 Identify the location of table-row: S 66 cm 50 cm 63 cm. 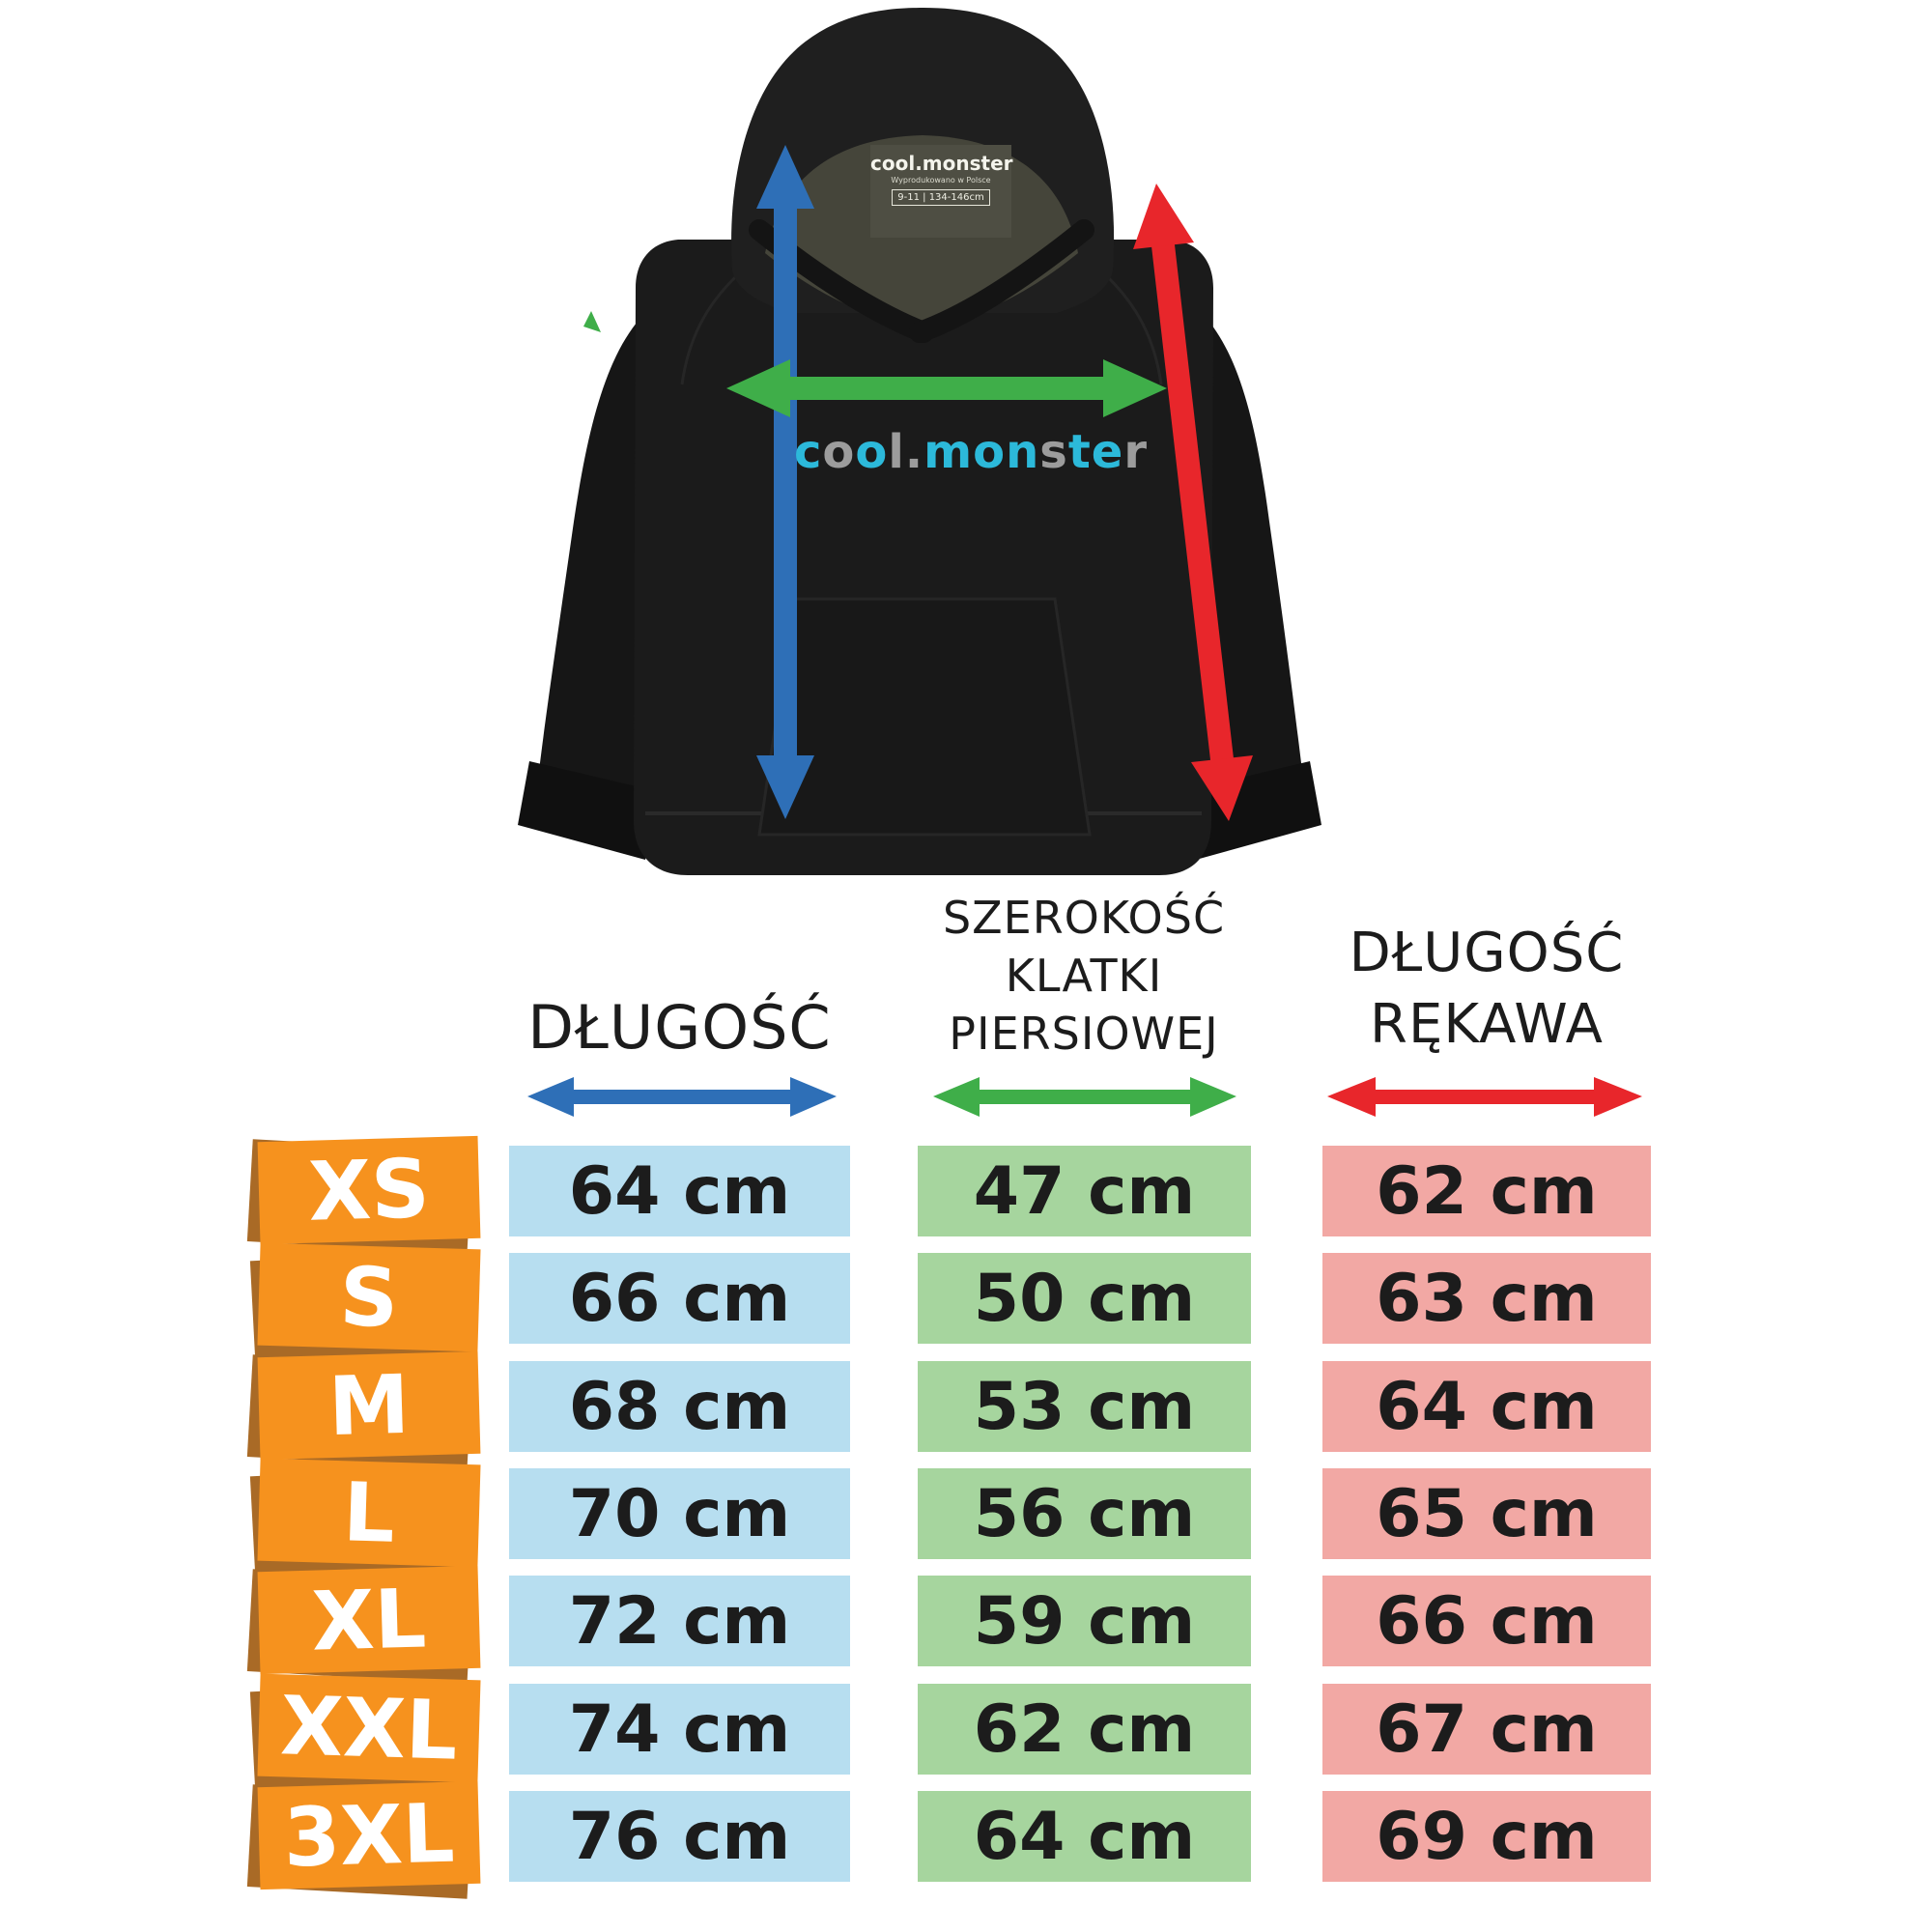
(966, 1303).